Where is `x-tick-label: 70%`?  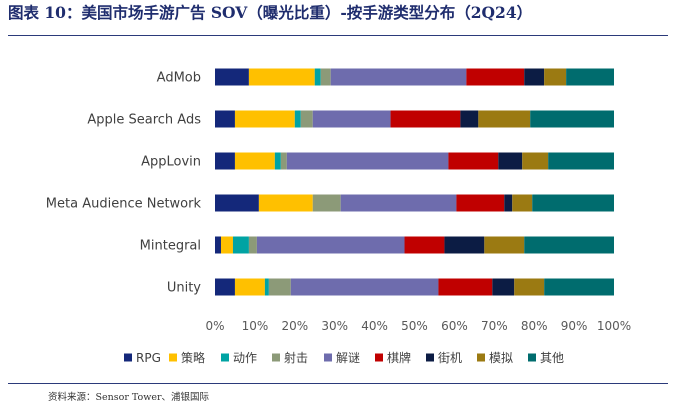 x-tick-label: 70% is located at coordinates (494, 326).